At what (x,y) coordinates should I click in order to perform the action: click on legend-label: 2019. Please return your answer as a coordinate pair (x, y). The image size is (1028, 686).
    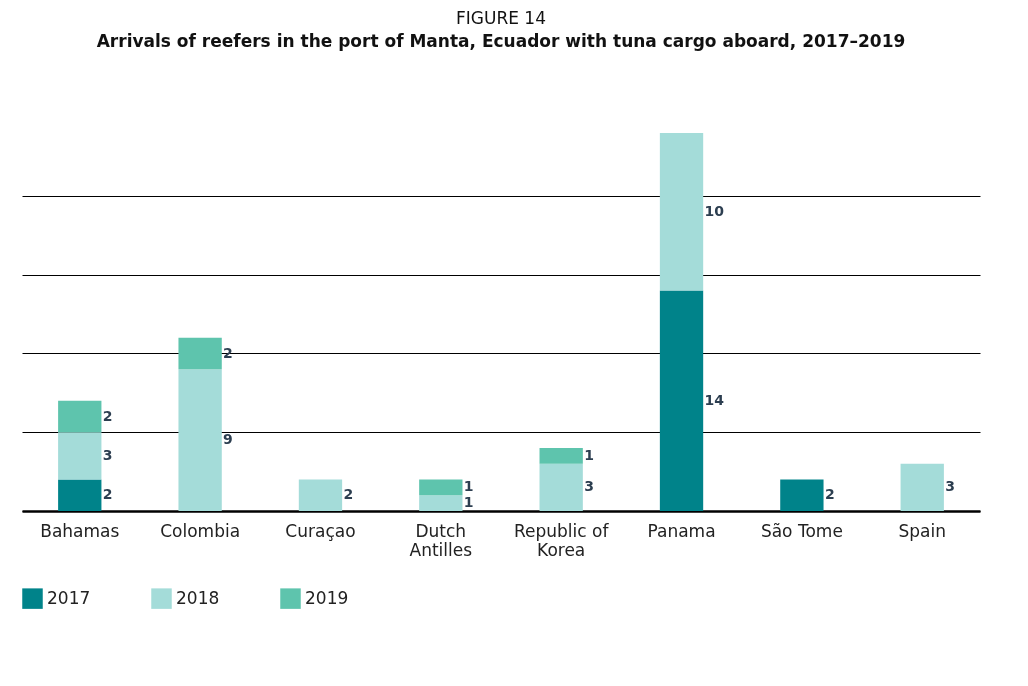
    Looking at the image, I should click on (327, 597).